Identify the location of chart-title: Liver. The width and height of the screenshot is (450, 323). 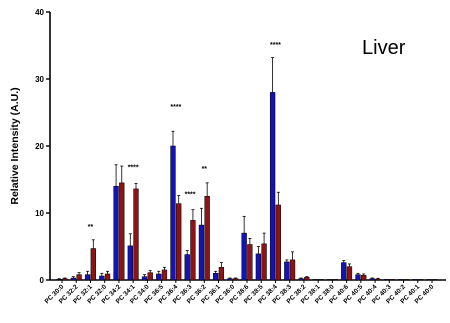
(384, 48).